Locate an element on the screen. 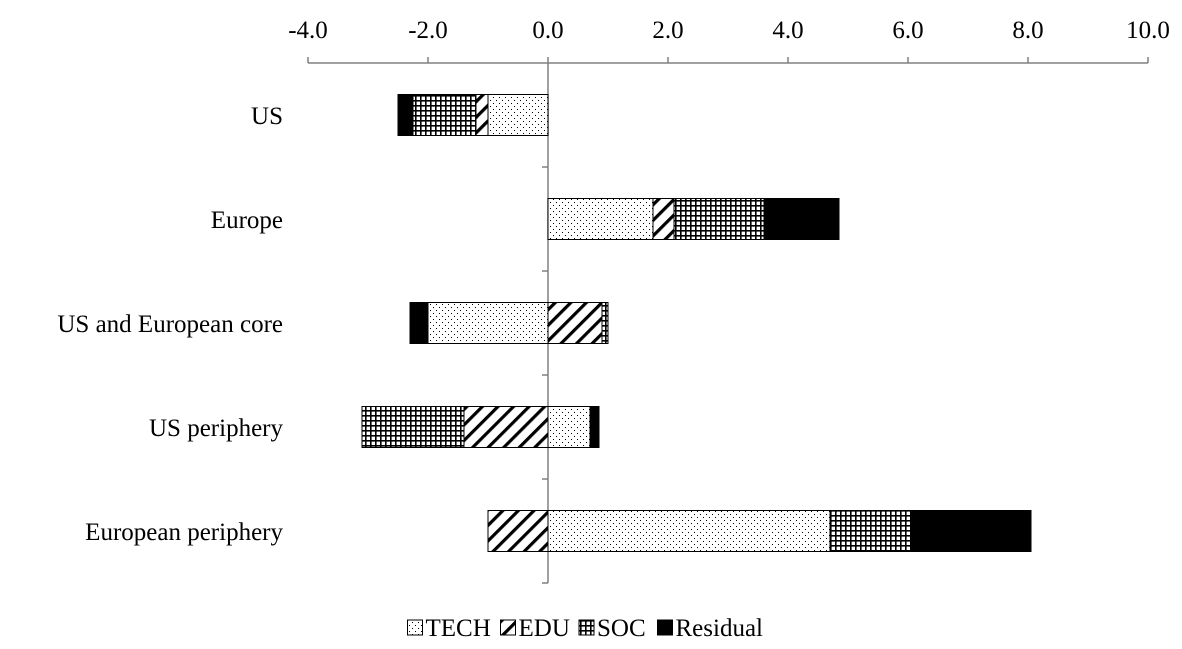 Image resolution: width=1182 pixels, height=649 pixels. legend-item-edu: EDU is located at coordinates (535, 628).